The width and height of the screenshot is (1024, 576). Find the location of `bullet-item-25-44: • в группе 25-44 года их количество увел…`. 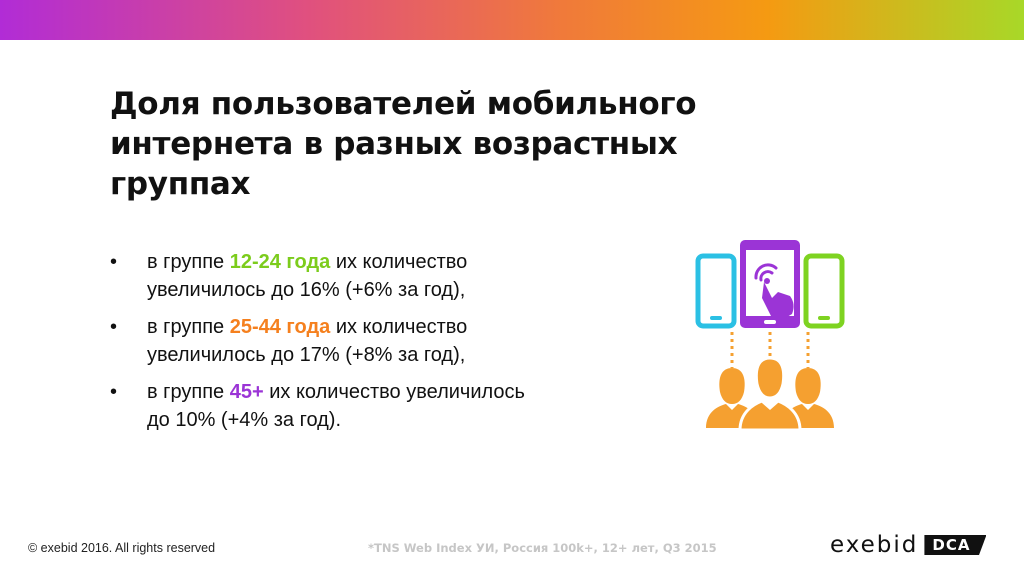

bullet-item-25-44: • в группе 25-44 года их количество увел… is located at coordinates (330, 341).